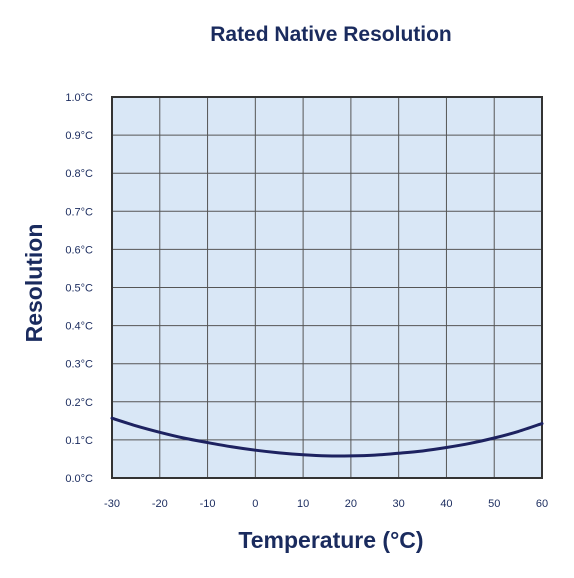 This screenshot has height=578, width=574. Describe the element at coordinates (79, 365) in the screenshot. I see `y-tick-label: 0.3°C` at that location.